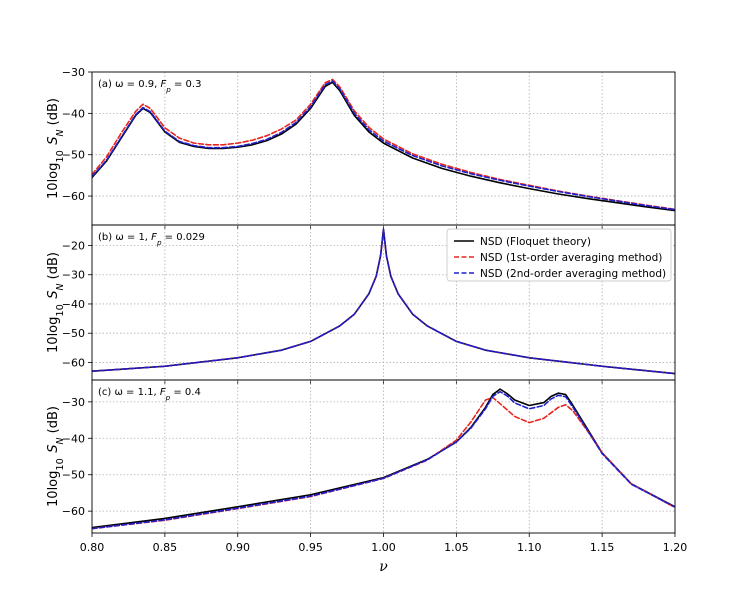  What do you see at coordinates (310, 547) in the screenshot?
I see `x-tick-label: 0.95` at bounding box center [310, 547].